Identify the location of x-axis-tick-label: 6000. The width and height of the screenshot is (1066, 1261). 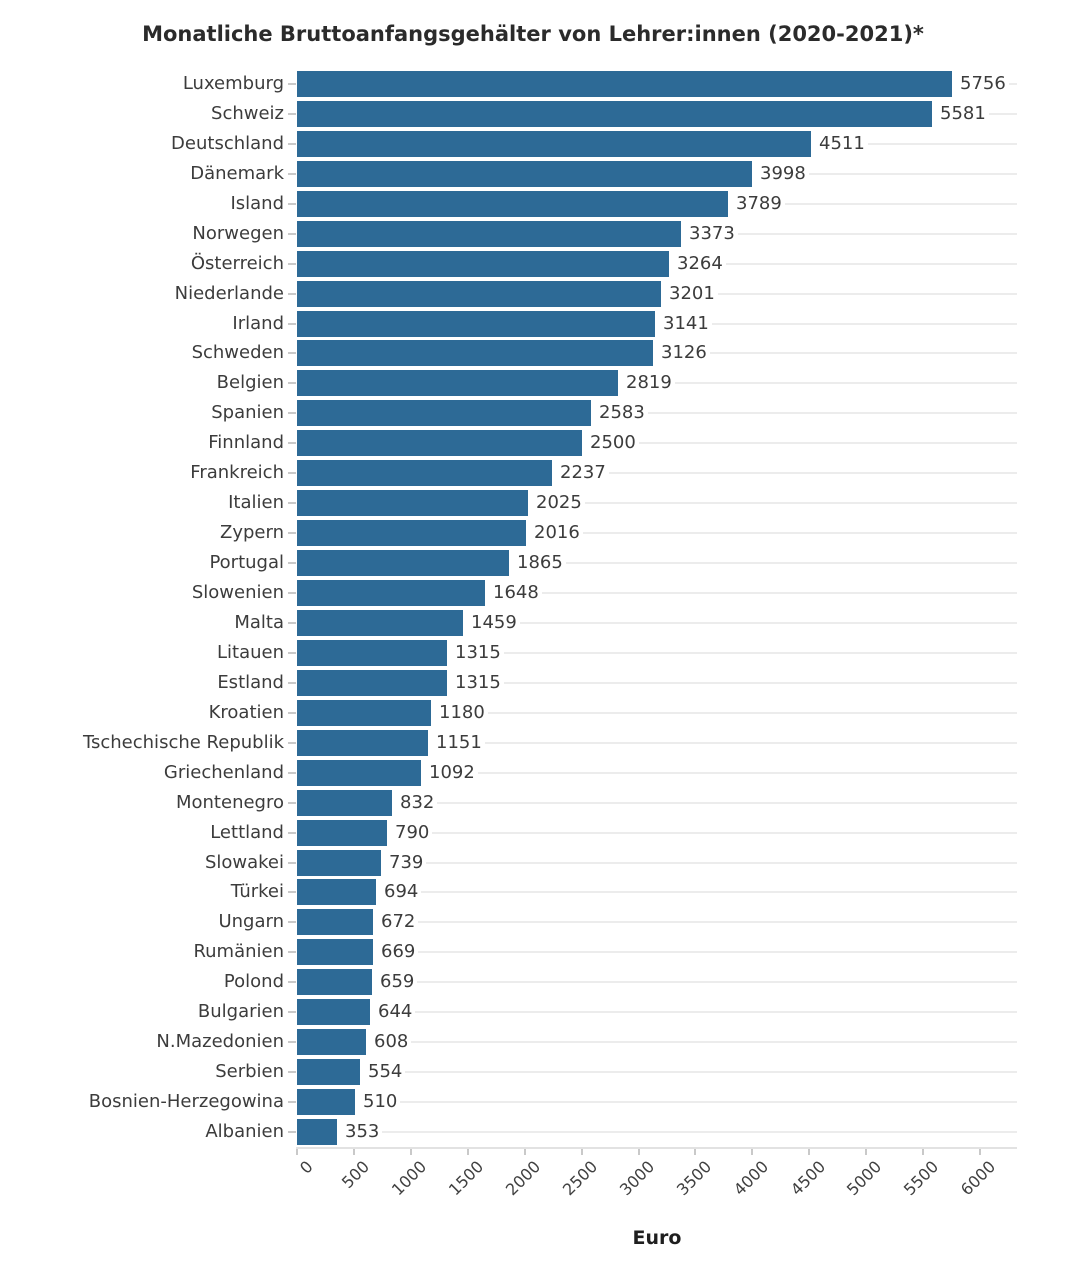
(978, 1178).